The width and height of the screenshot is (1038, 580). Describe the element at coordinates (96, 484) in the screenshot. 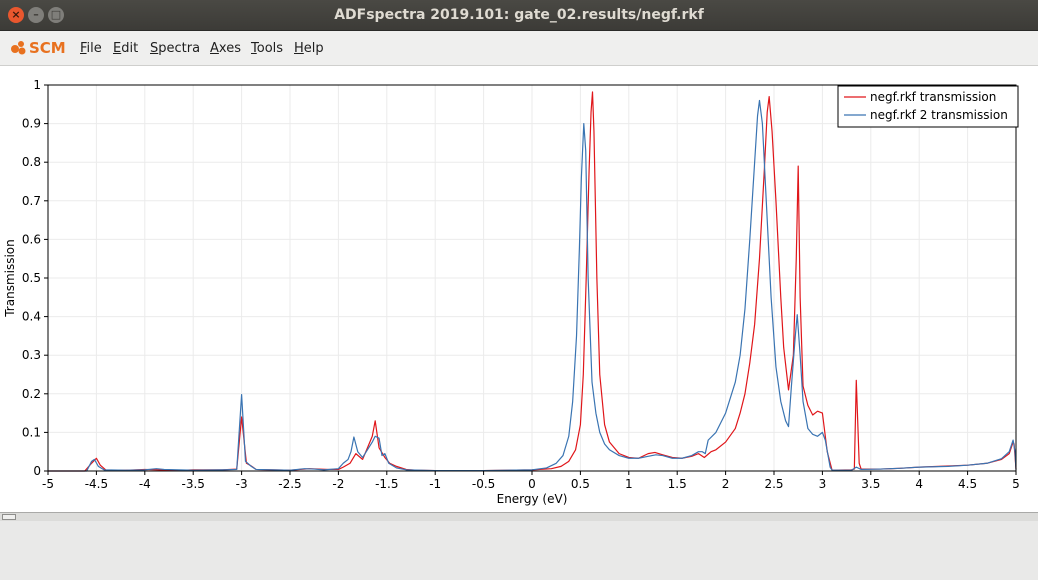

I see `x-tick-label: -4.5` at that location.